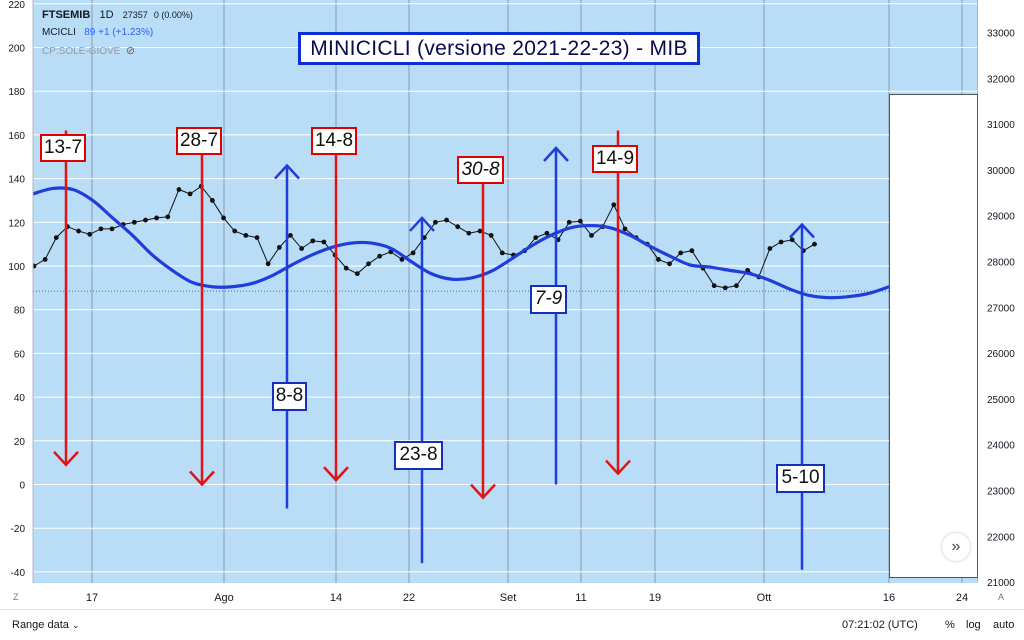 Image resolution: width=1024 pixels, height=640 pixels. What do you see at coordinates (334, 141) in the screenshot?
I see `arrow-label-14-8: 14-8` at bounding box center [334, 141].